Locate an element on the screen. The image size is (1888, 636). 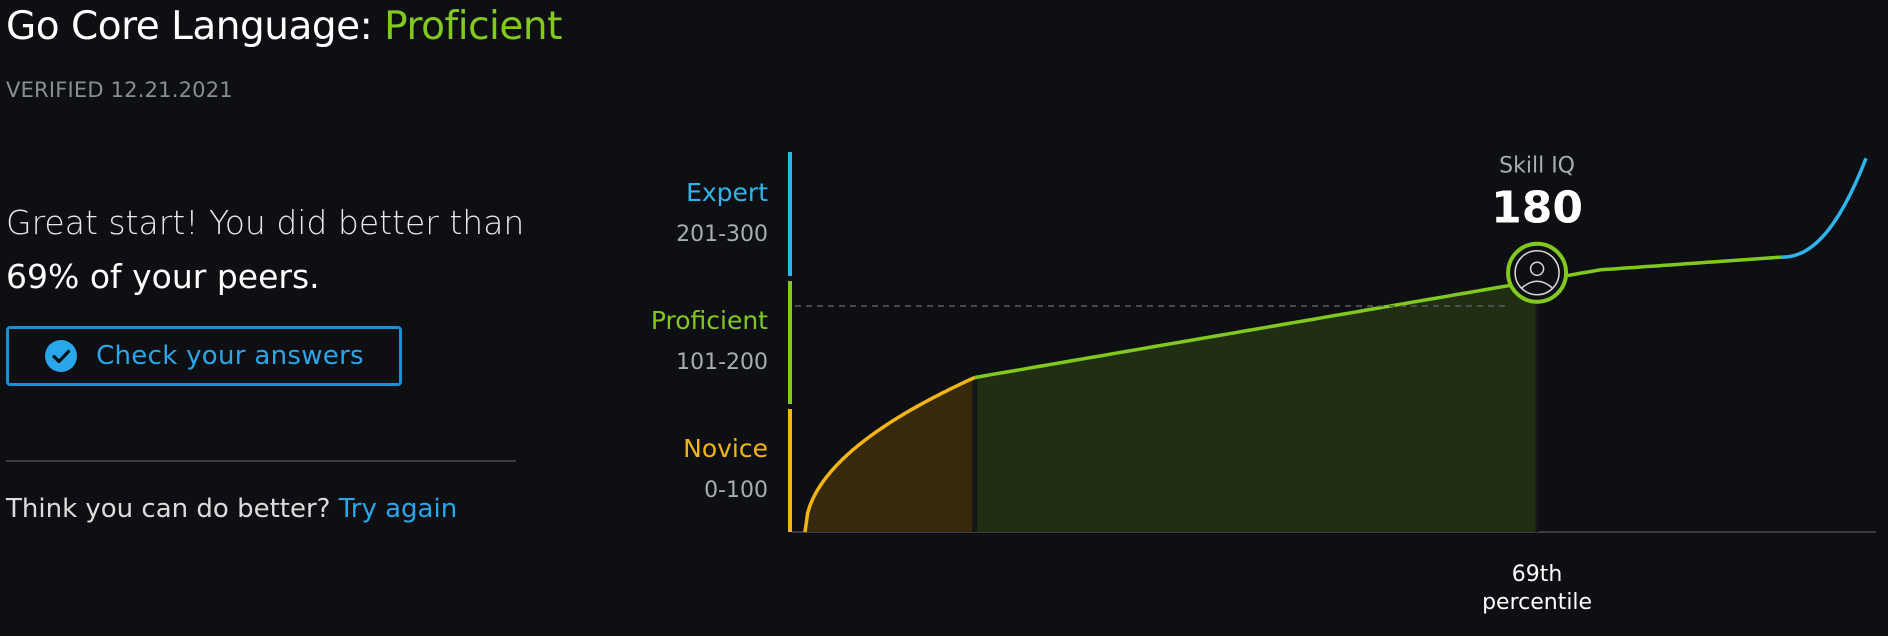
percentile-value: 69th is located at coordinates (1537, 574).